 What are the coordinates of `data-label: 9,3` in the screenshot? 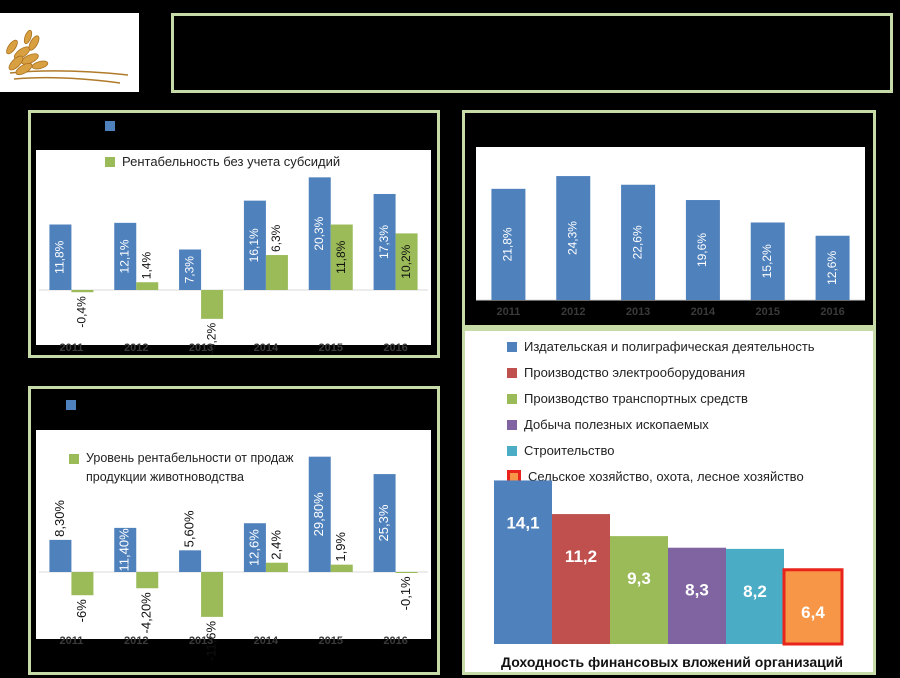 It's located at (639, 578).